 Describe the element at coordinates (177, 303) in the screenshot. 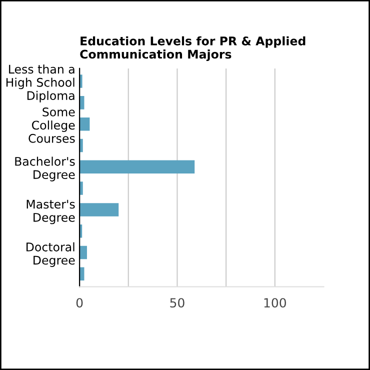

I see `x-tick-label: 50` at that location.